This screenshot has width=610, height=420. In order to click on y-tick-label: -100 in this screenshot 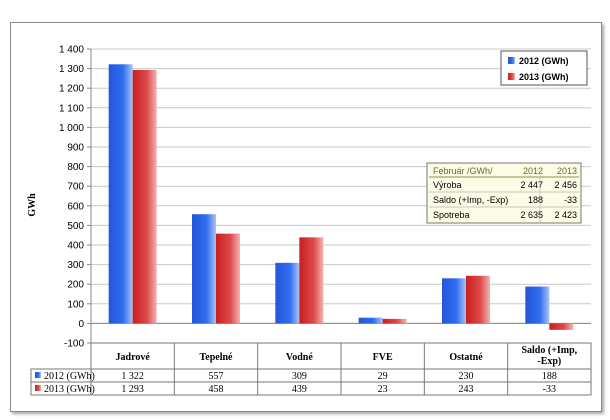, I will do `click(74, 344)`.